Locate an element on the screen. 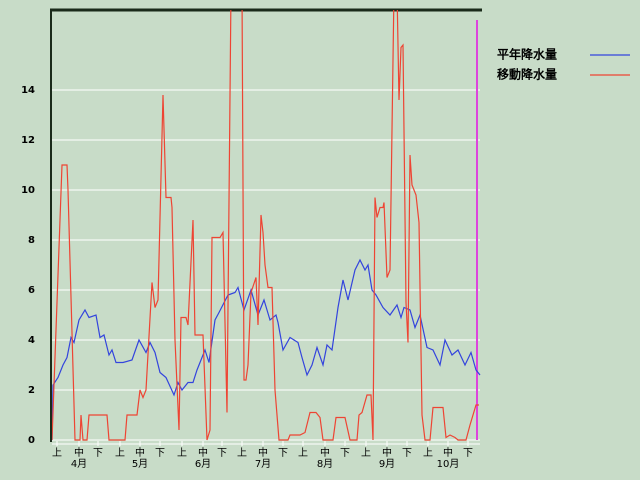  y-tick-label: 8 is located at coordinates (31, 240).